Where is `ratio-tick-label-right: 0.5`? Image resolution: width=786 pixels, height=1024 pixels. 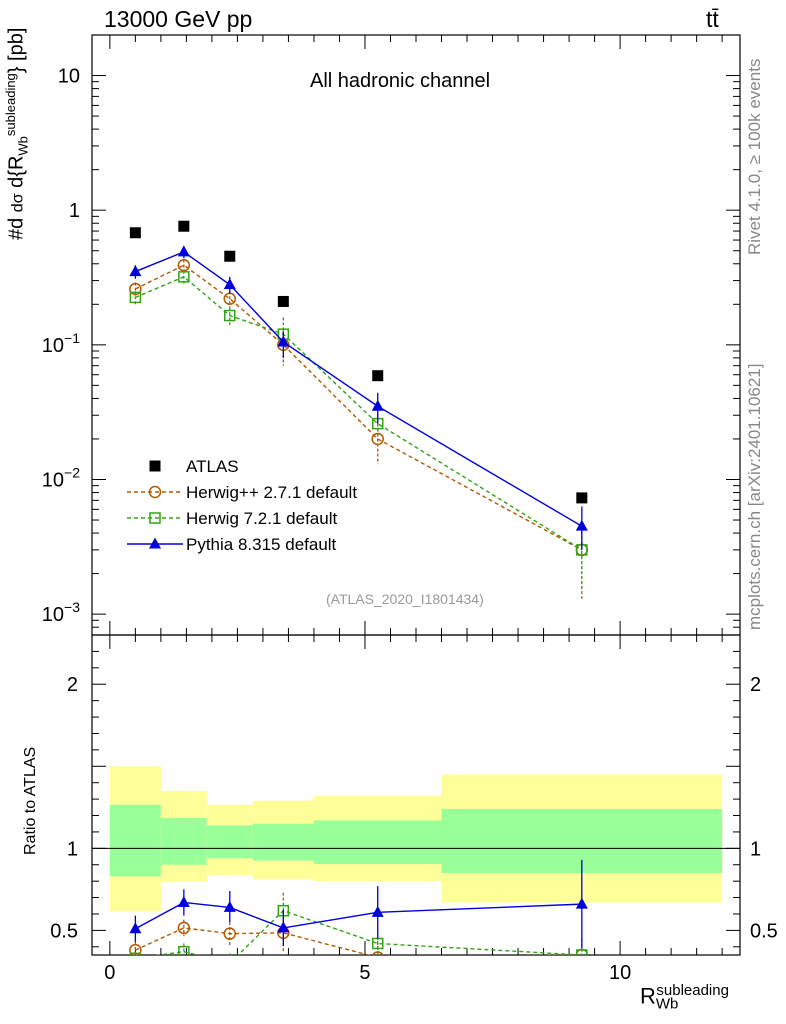
ratio-tick-label-right: 0.5 is located at coordinates (764, 931).